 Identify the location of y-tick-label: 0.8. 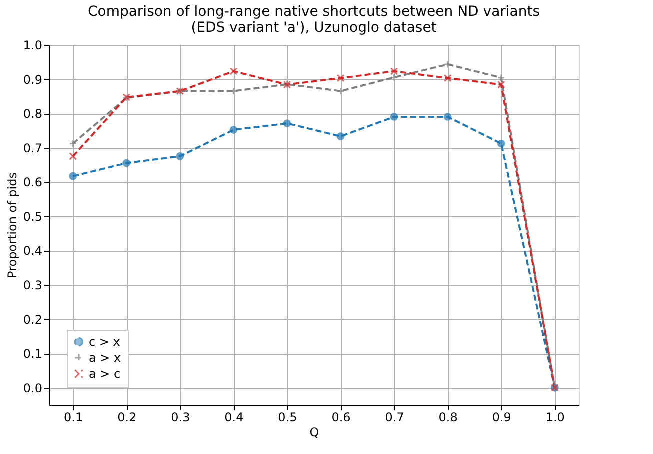
(32, 114).